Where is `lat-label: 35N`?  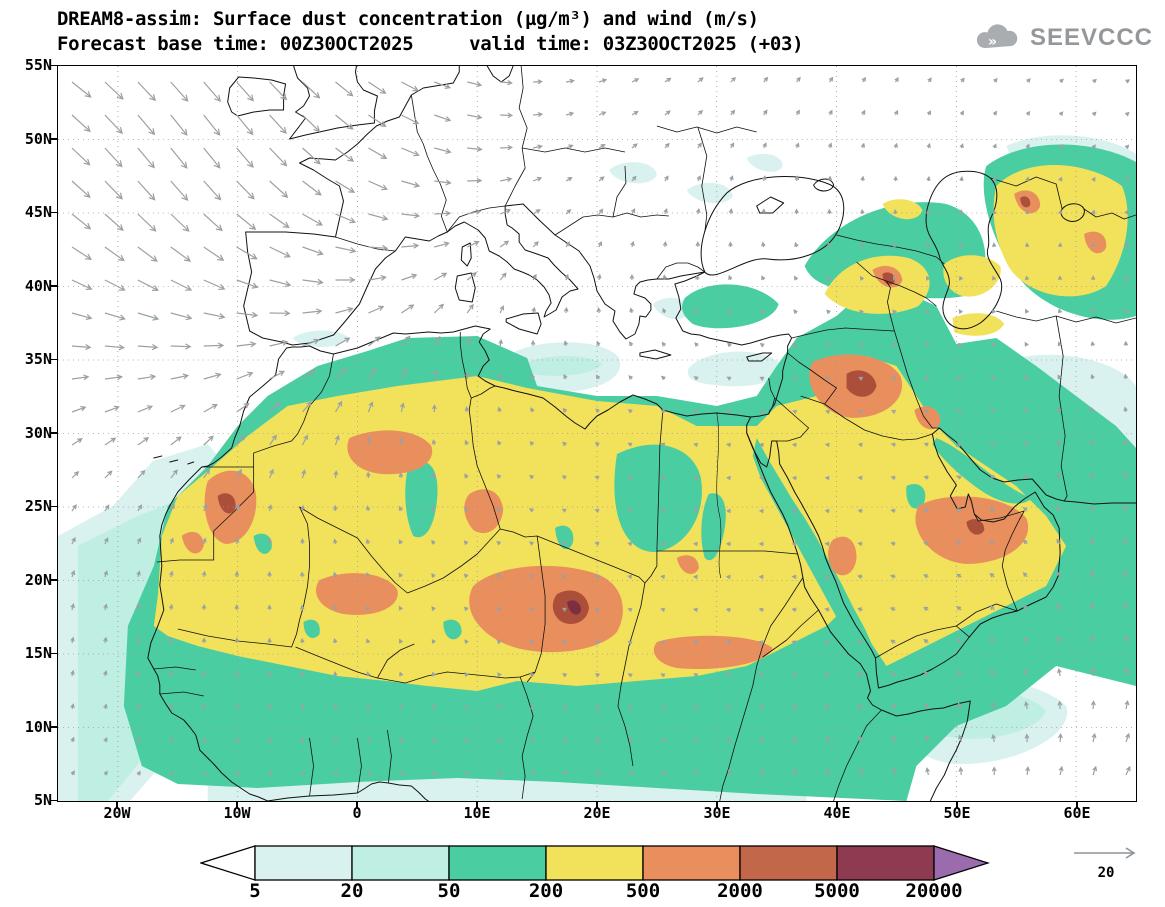
lat-label: 35N is located at coordinates (38, 359).